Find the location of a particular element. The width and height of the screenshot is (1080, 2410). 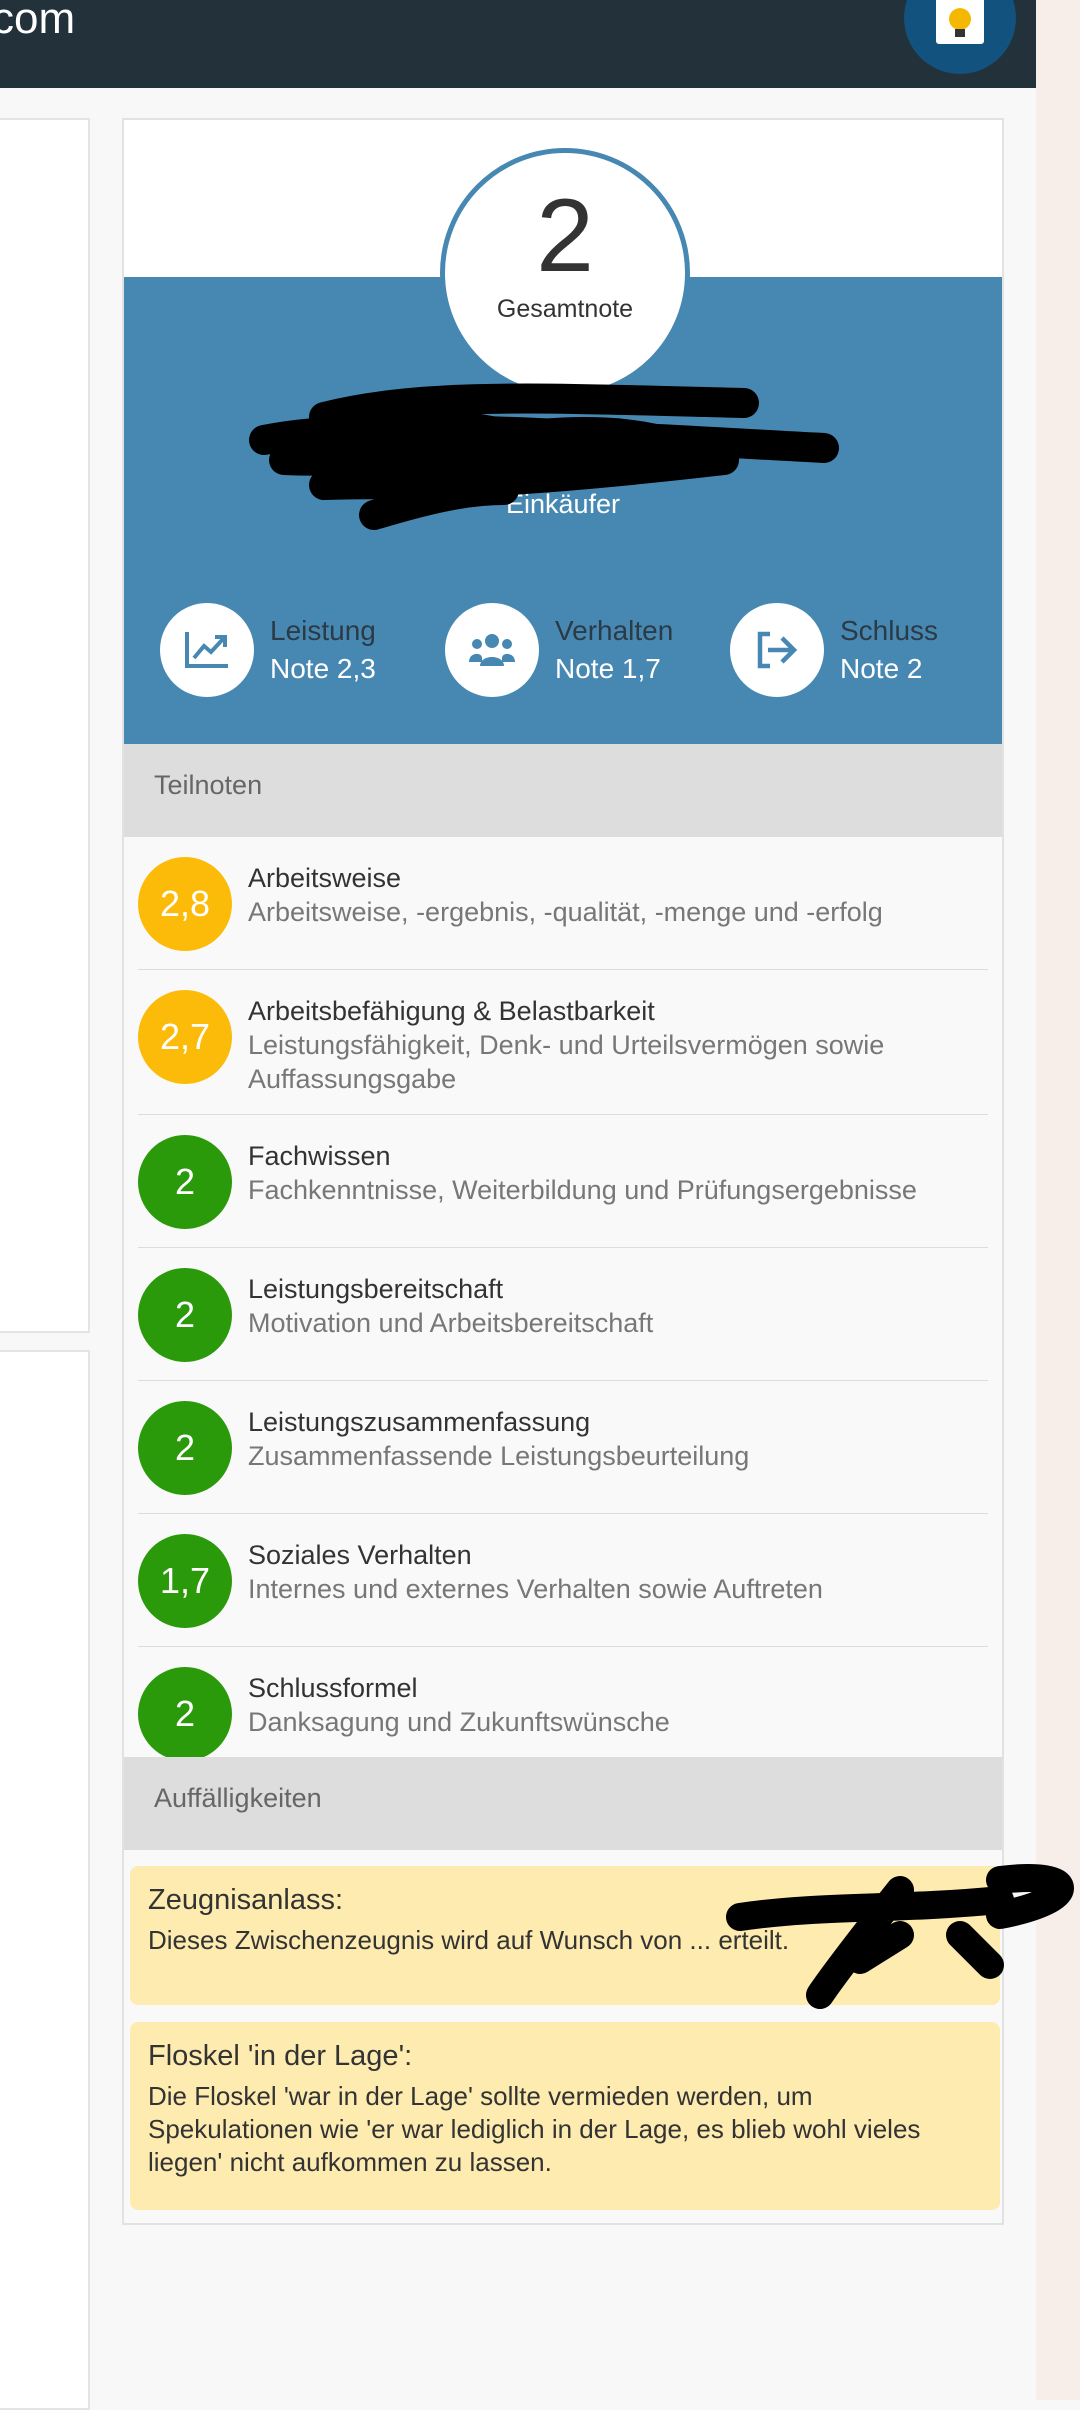

teilnote-title: Fachwissen is located at coordinates (319, 1156).